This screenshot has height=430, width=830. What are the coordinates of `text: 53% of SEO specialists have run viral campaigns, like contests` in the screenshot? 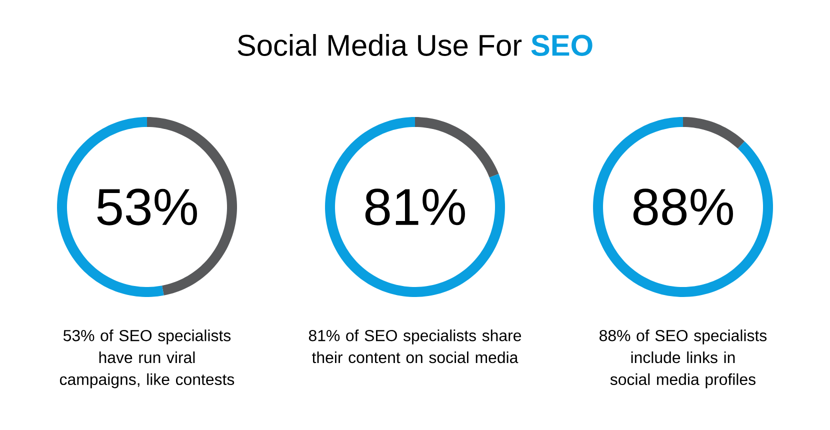 It's located at (147, 359).